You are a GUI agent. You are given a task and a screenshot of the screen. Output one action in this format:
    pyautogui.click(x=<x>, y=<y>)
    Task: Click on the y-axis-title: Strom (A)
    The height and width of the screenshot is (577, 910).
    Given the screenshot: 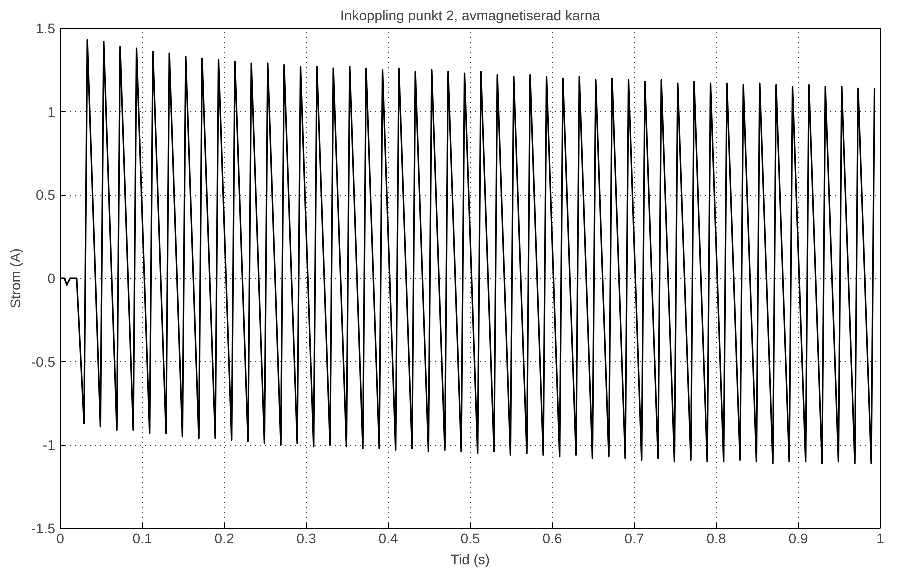 What is the action you would take?
    pyautogui.click(x=15, y=278)
    